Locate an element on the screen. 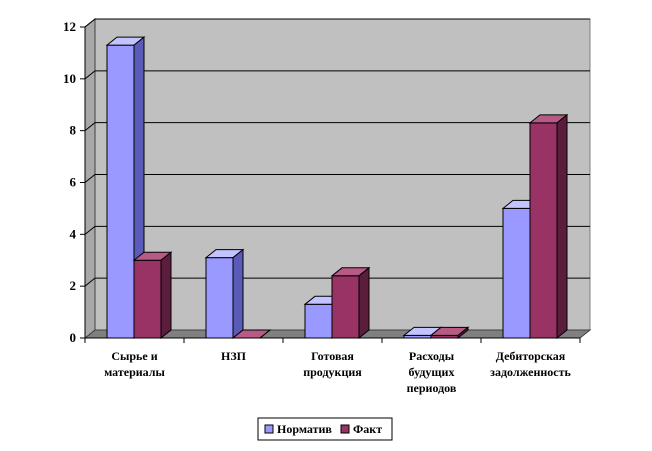 The image size is (652, 451). y-tick-label: 8 is located at coordinates (73, 130).